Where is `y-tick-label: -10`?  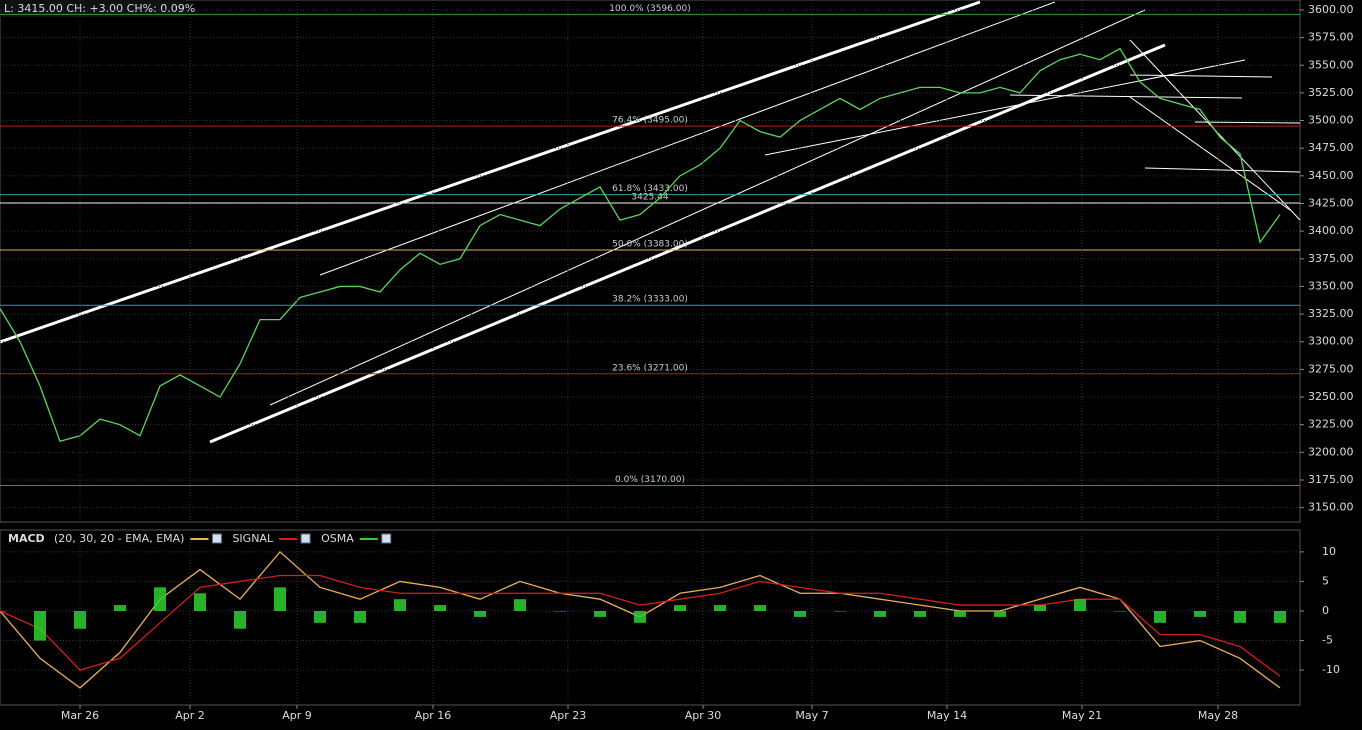 y-tick-label: -10 is located at coordinates (1331, 669).